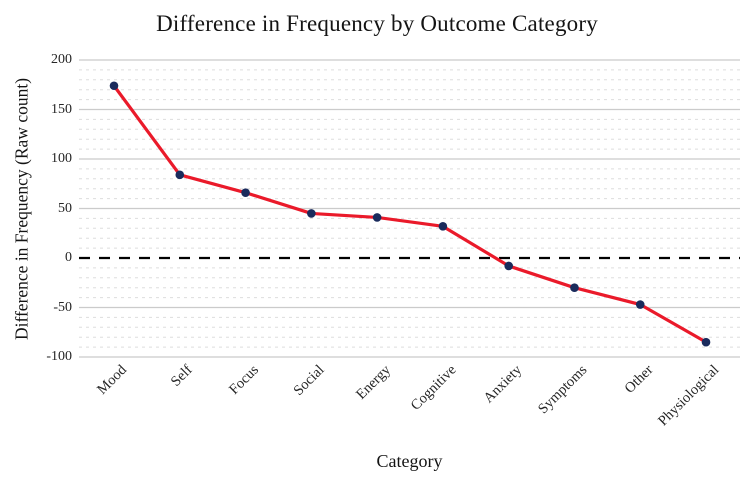 This screenshot has height=497, width=754. What do you see at coordinates (706, 342) in the screenshot?
I see `data-point-physiological` at bounding box center [706, 342].